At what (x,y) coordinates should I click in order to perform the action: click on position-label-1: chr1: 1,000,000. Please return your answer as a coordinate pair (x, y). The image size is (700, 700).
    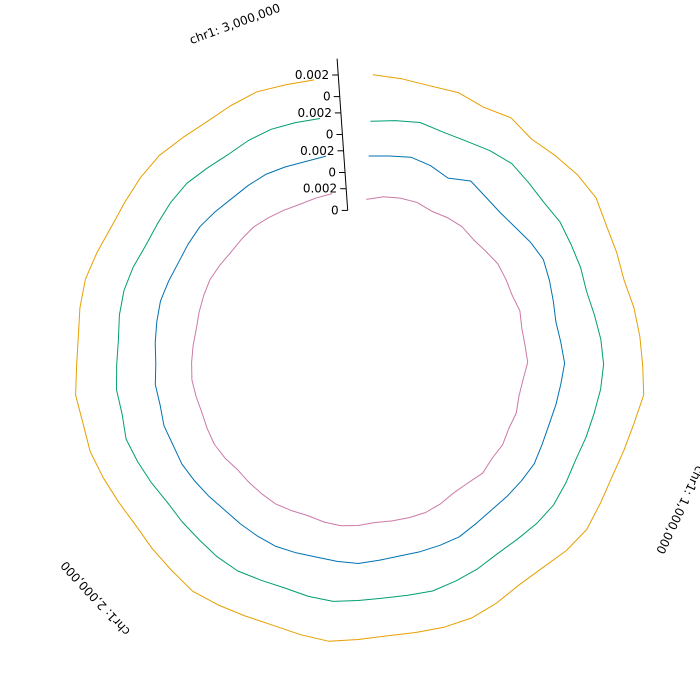
    Looking at the image, I should click on (676, 510).